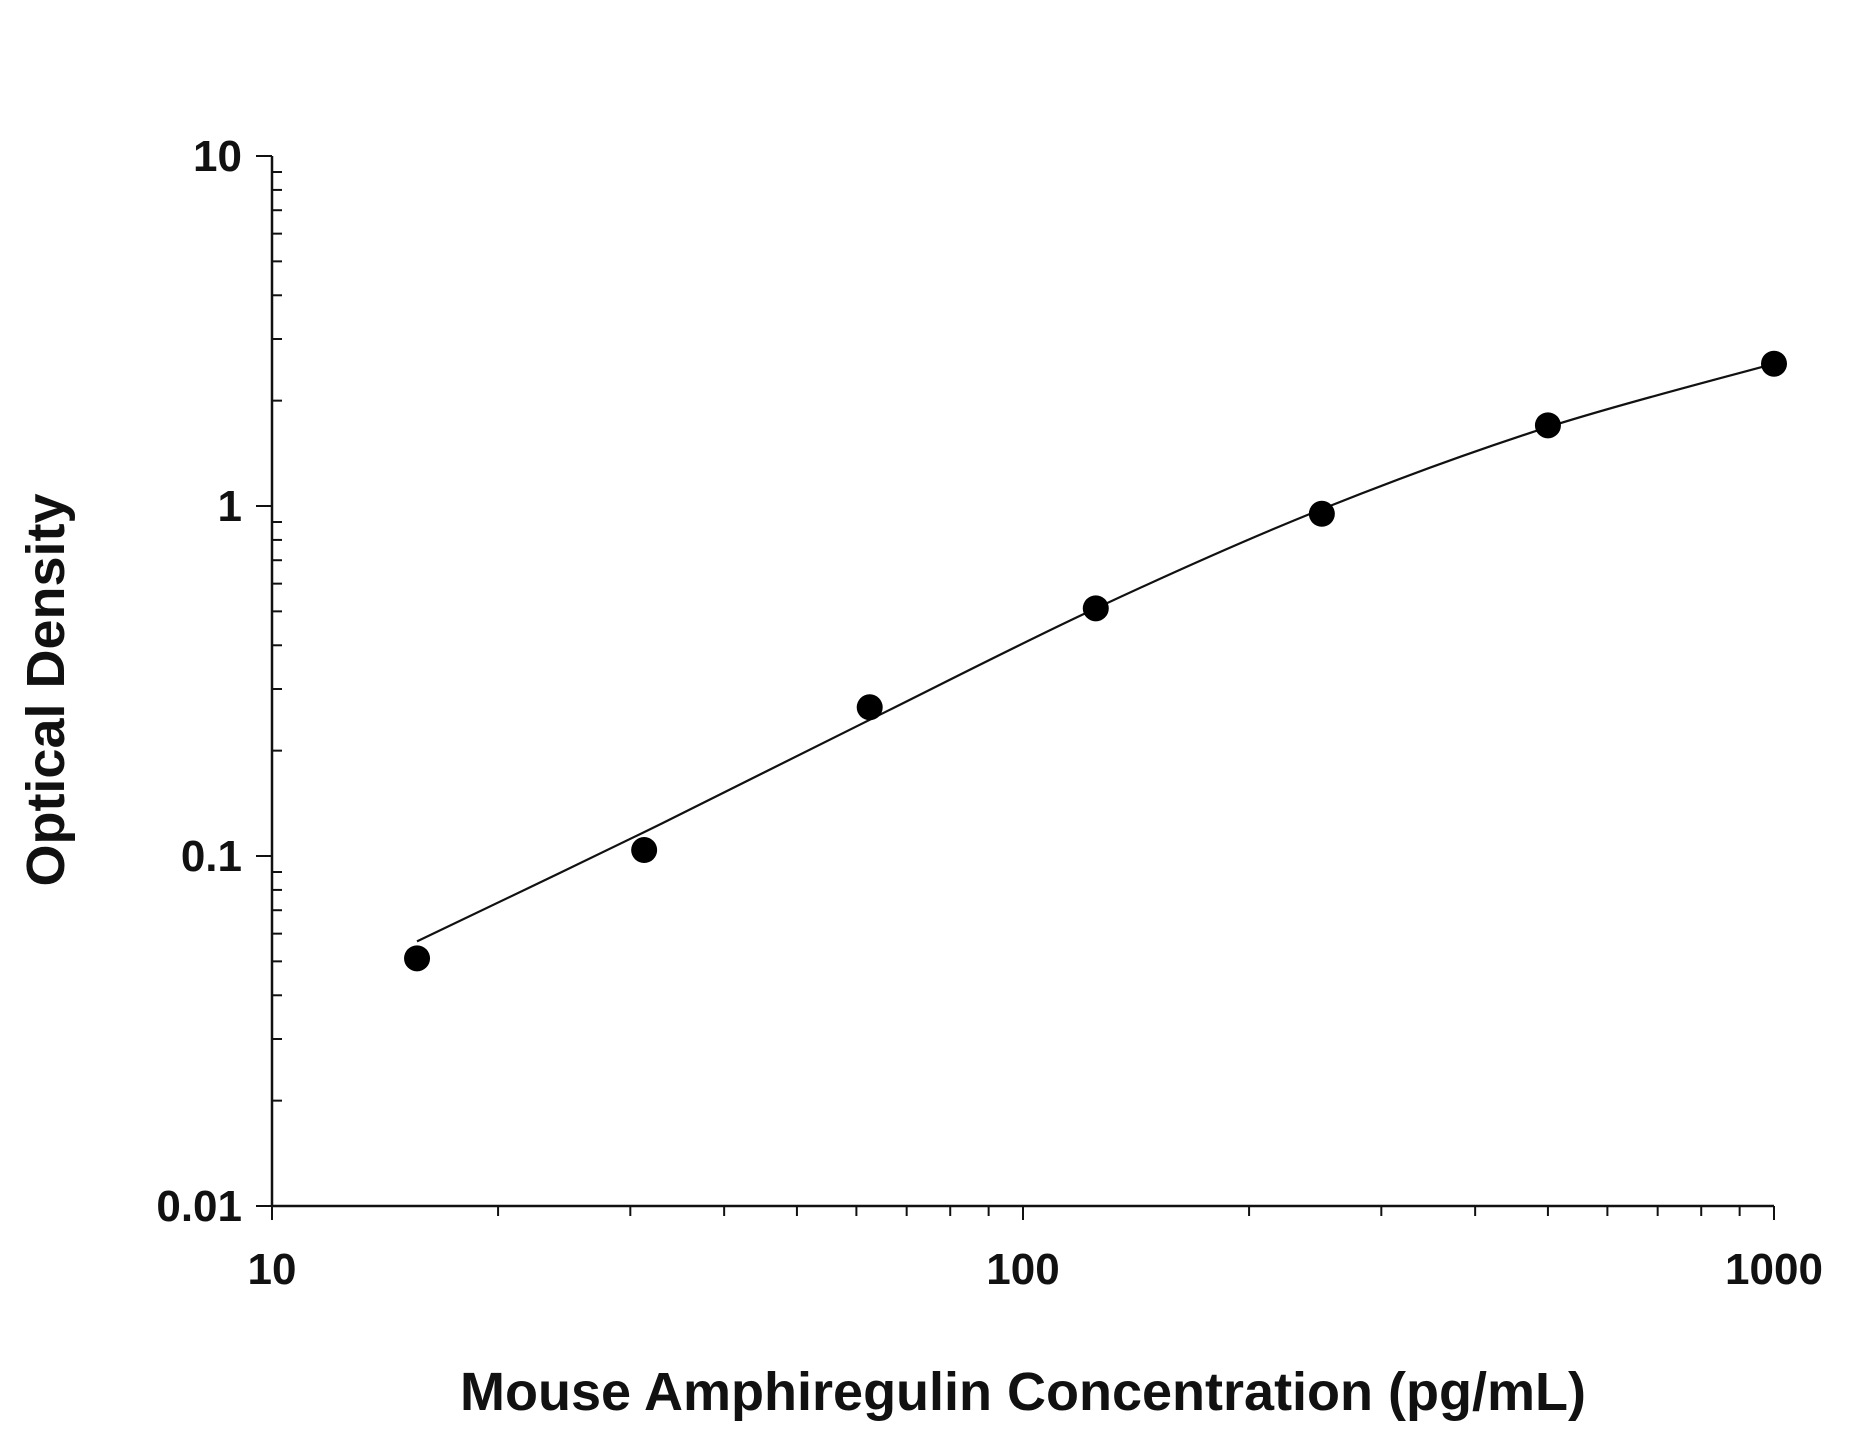 The height and width of the screenshot is (1433, 1852). Describe the element at coordinates (46, 689) in the screenshot. I see `y-axis-title: Optical Density` at that location.